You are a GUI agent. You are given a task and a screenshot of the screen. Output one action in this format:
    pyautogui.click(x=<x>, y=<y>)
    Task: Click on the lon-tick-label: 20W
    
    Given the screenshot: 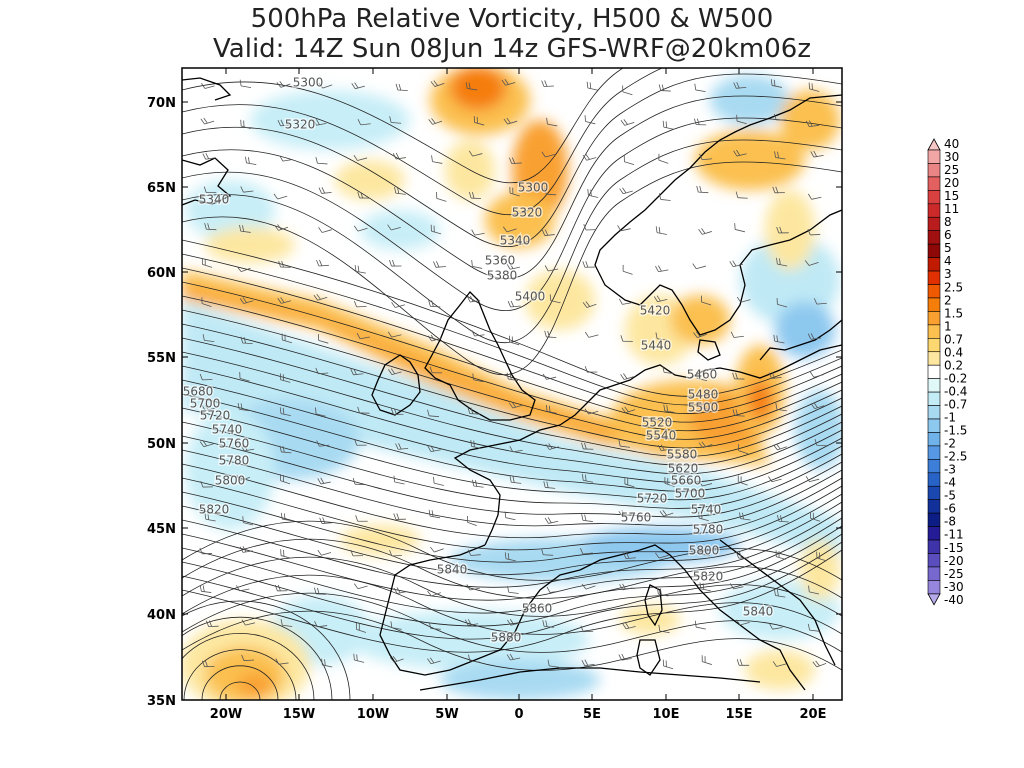 What is the action you would take?
    pyautogui.click(x=226, y=714)
    